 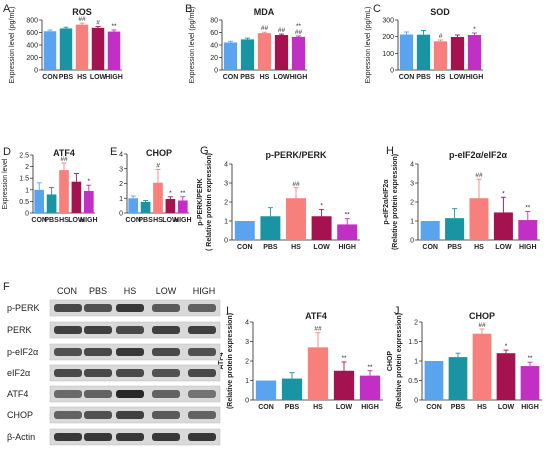 I want to click on blot-lane-label: CON, so click(x=67, y=291).